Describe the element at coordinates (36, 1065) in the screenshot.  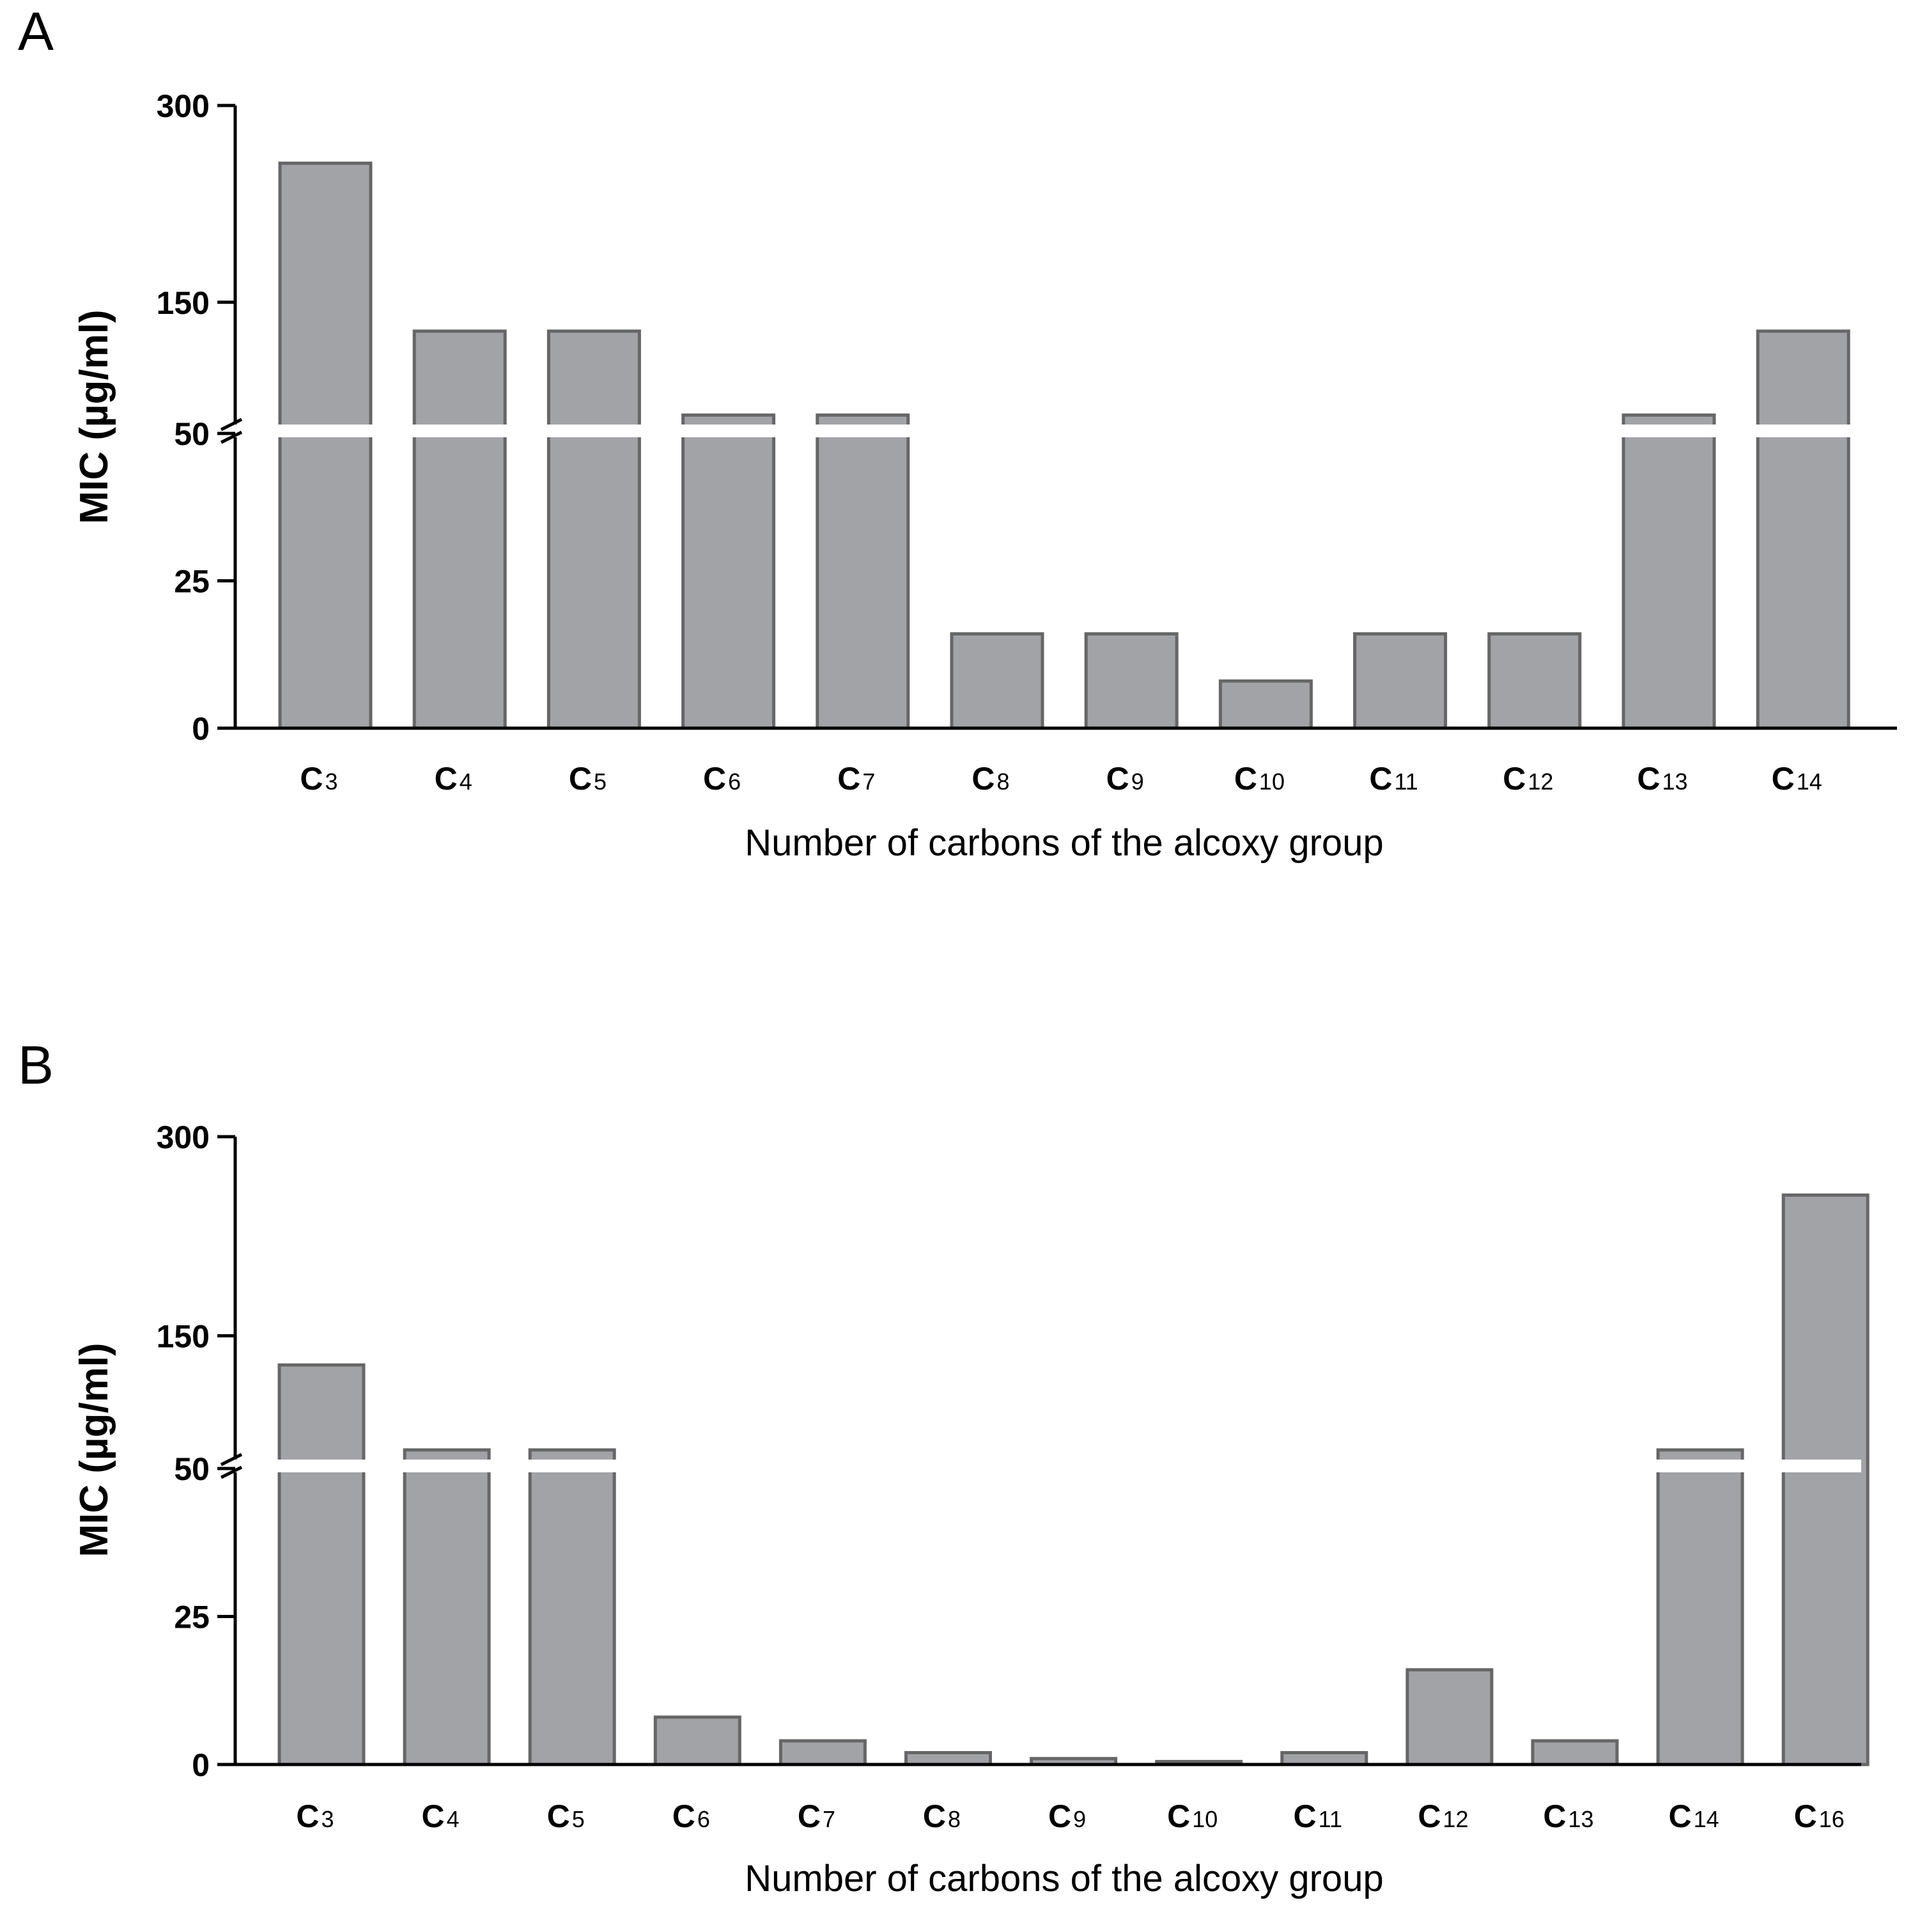
I see `panel-letter: B` at that location.